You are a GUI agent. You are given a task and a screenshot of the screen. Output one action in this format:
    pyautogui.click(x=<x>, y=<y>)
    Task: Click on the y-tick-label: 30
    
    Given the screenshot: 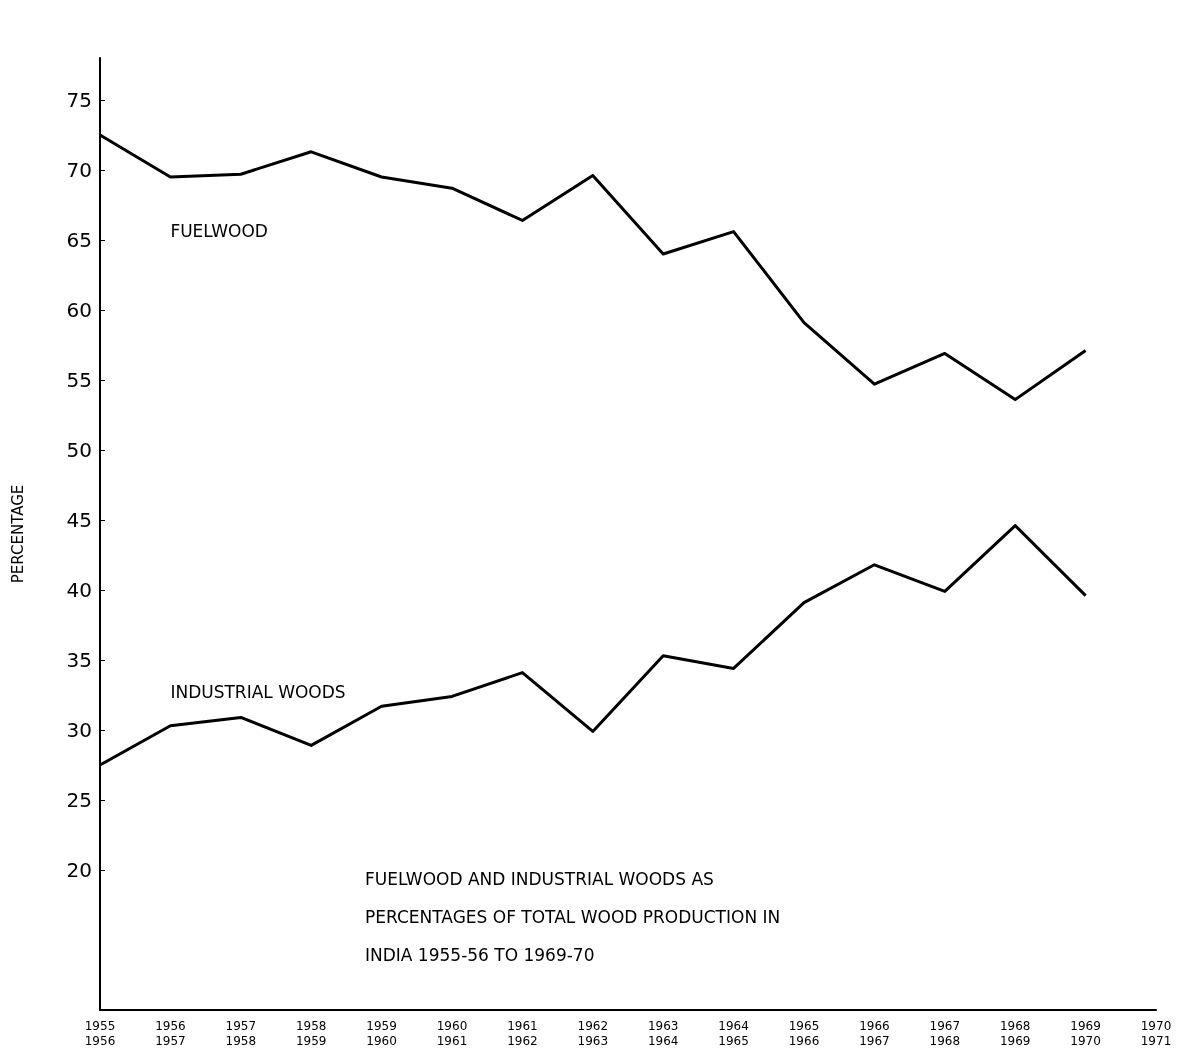 What is the action you would take?
    pyautogui.click(x=79, y=730)
    